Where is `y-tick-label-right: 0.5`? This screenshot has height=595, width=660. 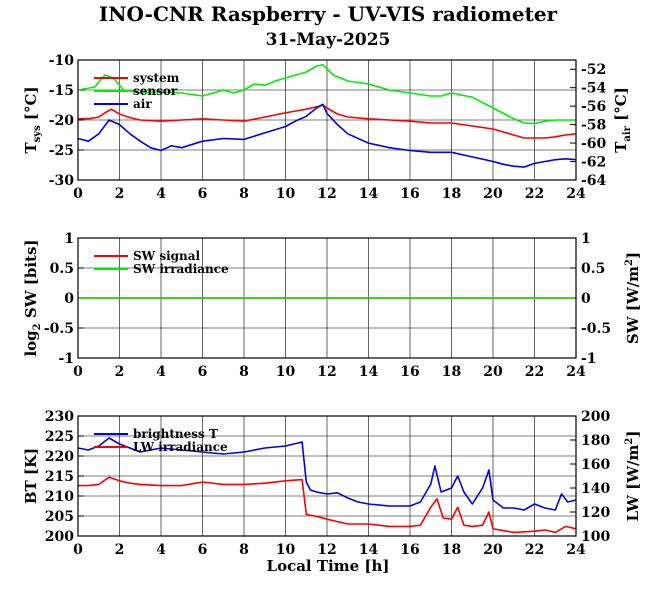
y-tick-label-right: 0.5 is located at coordinates (593, 269).